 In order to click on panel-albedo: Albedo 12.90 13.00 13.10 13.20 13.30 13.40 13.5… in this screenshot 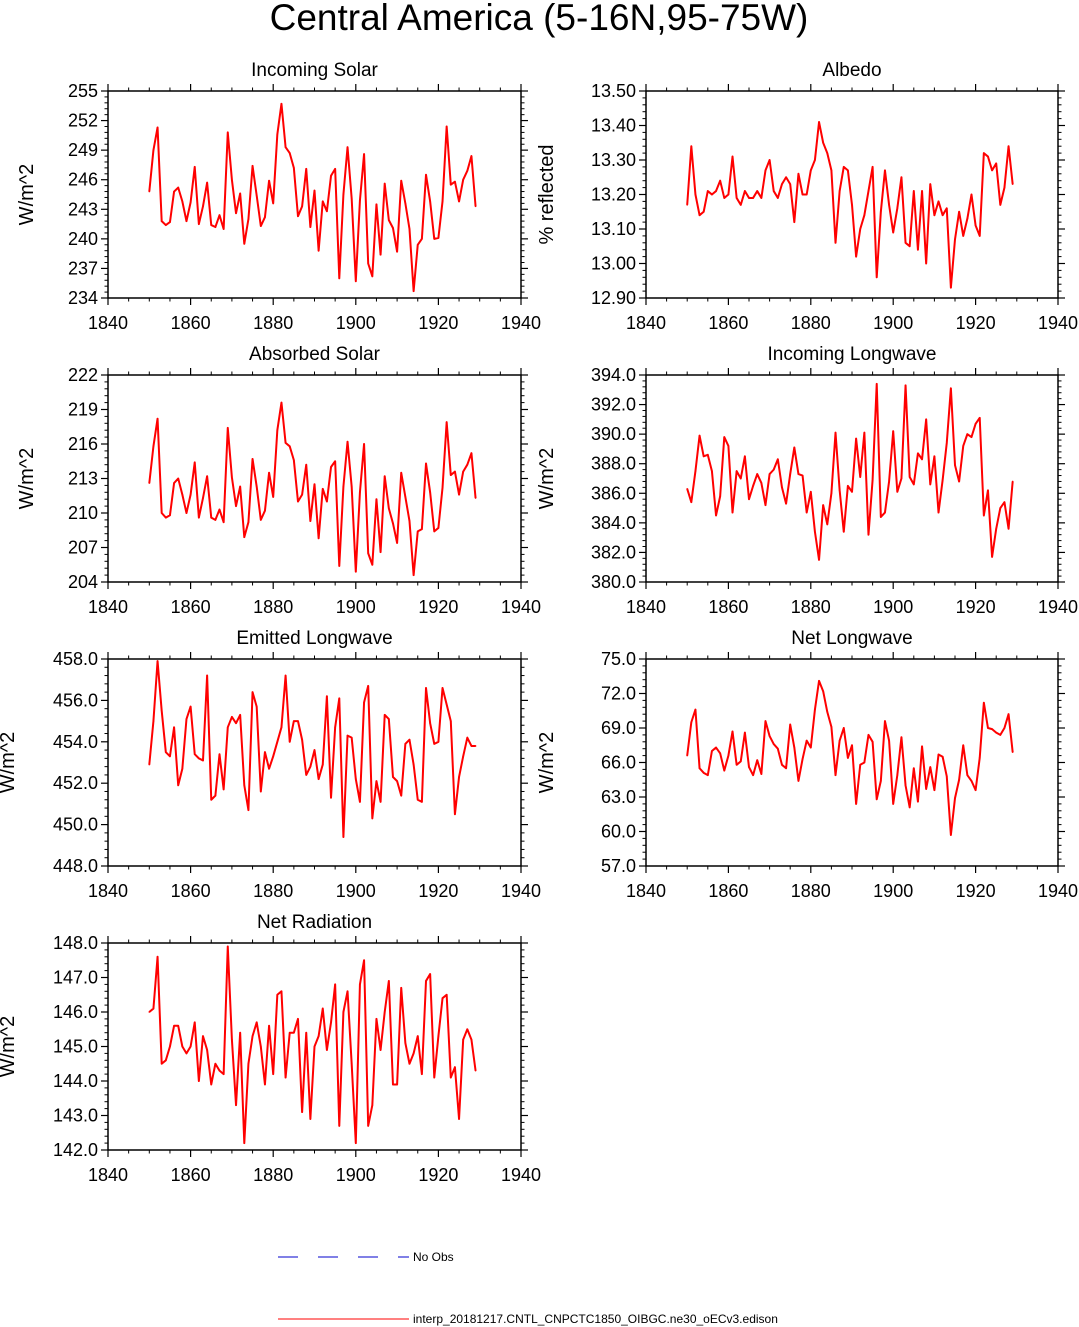, I will do `click(807, 196)`.